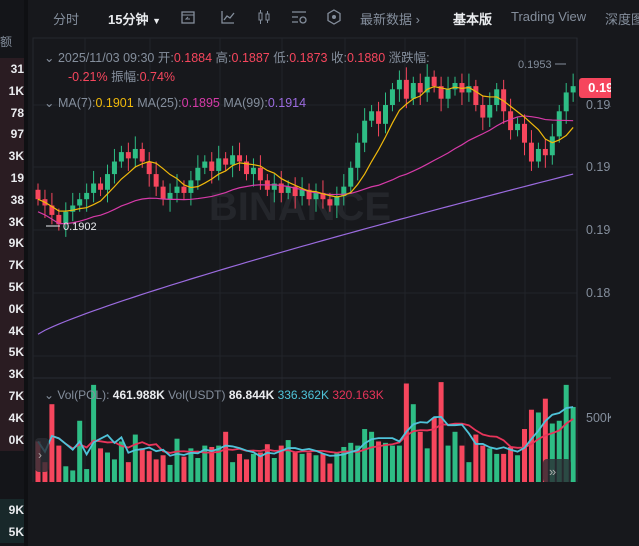 The width and height of the screenshot is (639, 546). What do you see at coordinates (223, 58) in the screenshot?
I see `high-label: 高:` at bounding box center [223, 58].